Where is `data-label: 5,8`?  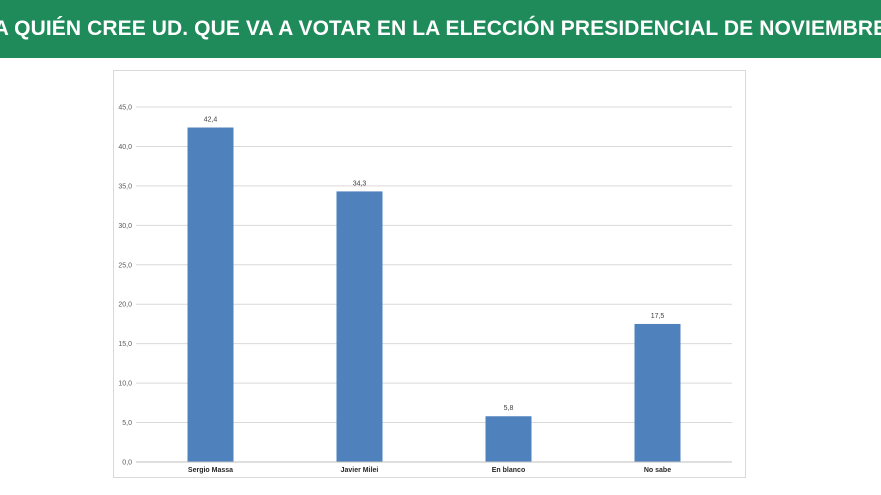 data-label: 5,8 is located at coordinates (509, 408).